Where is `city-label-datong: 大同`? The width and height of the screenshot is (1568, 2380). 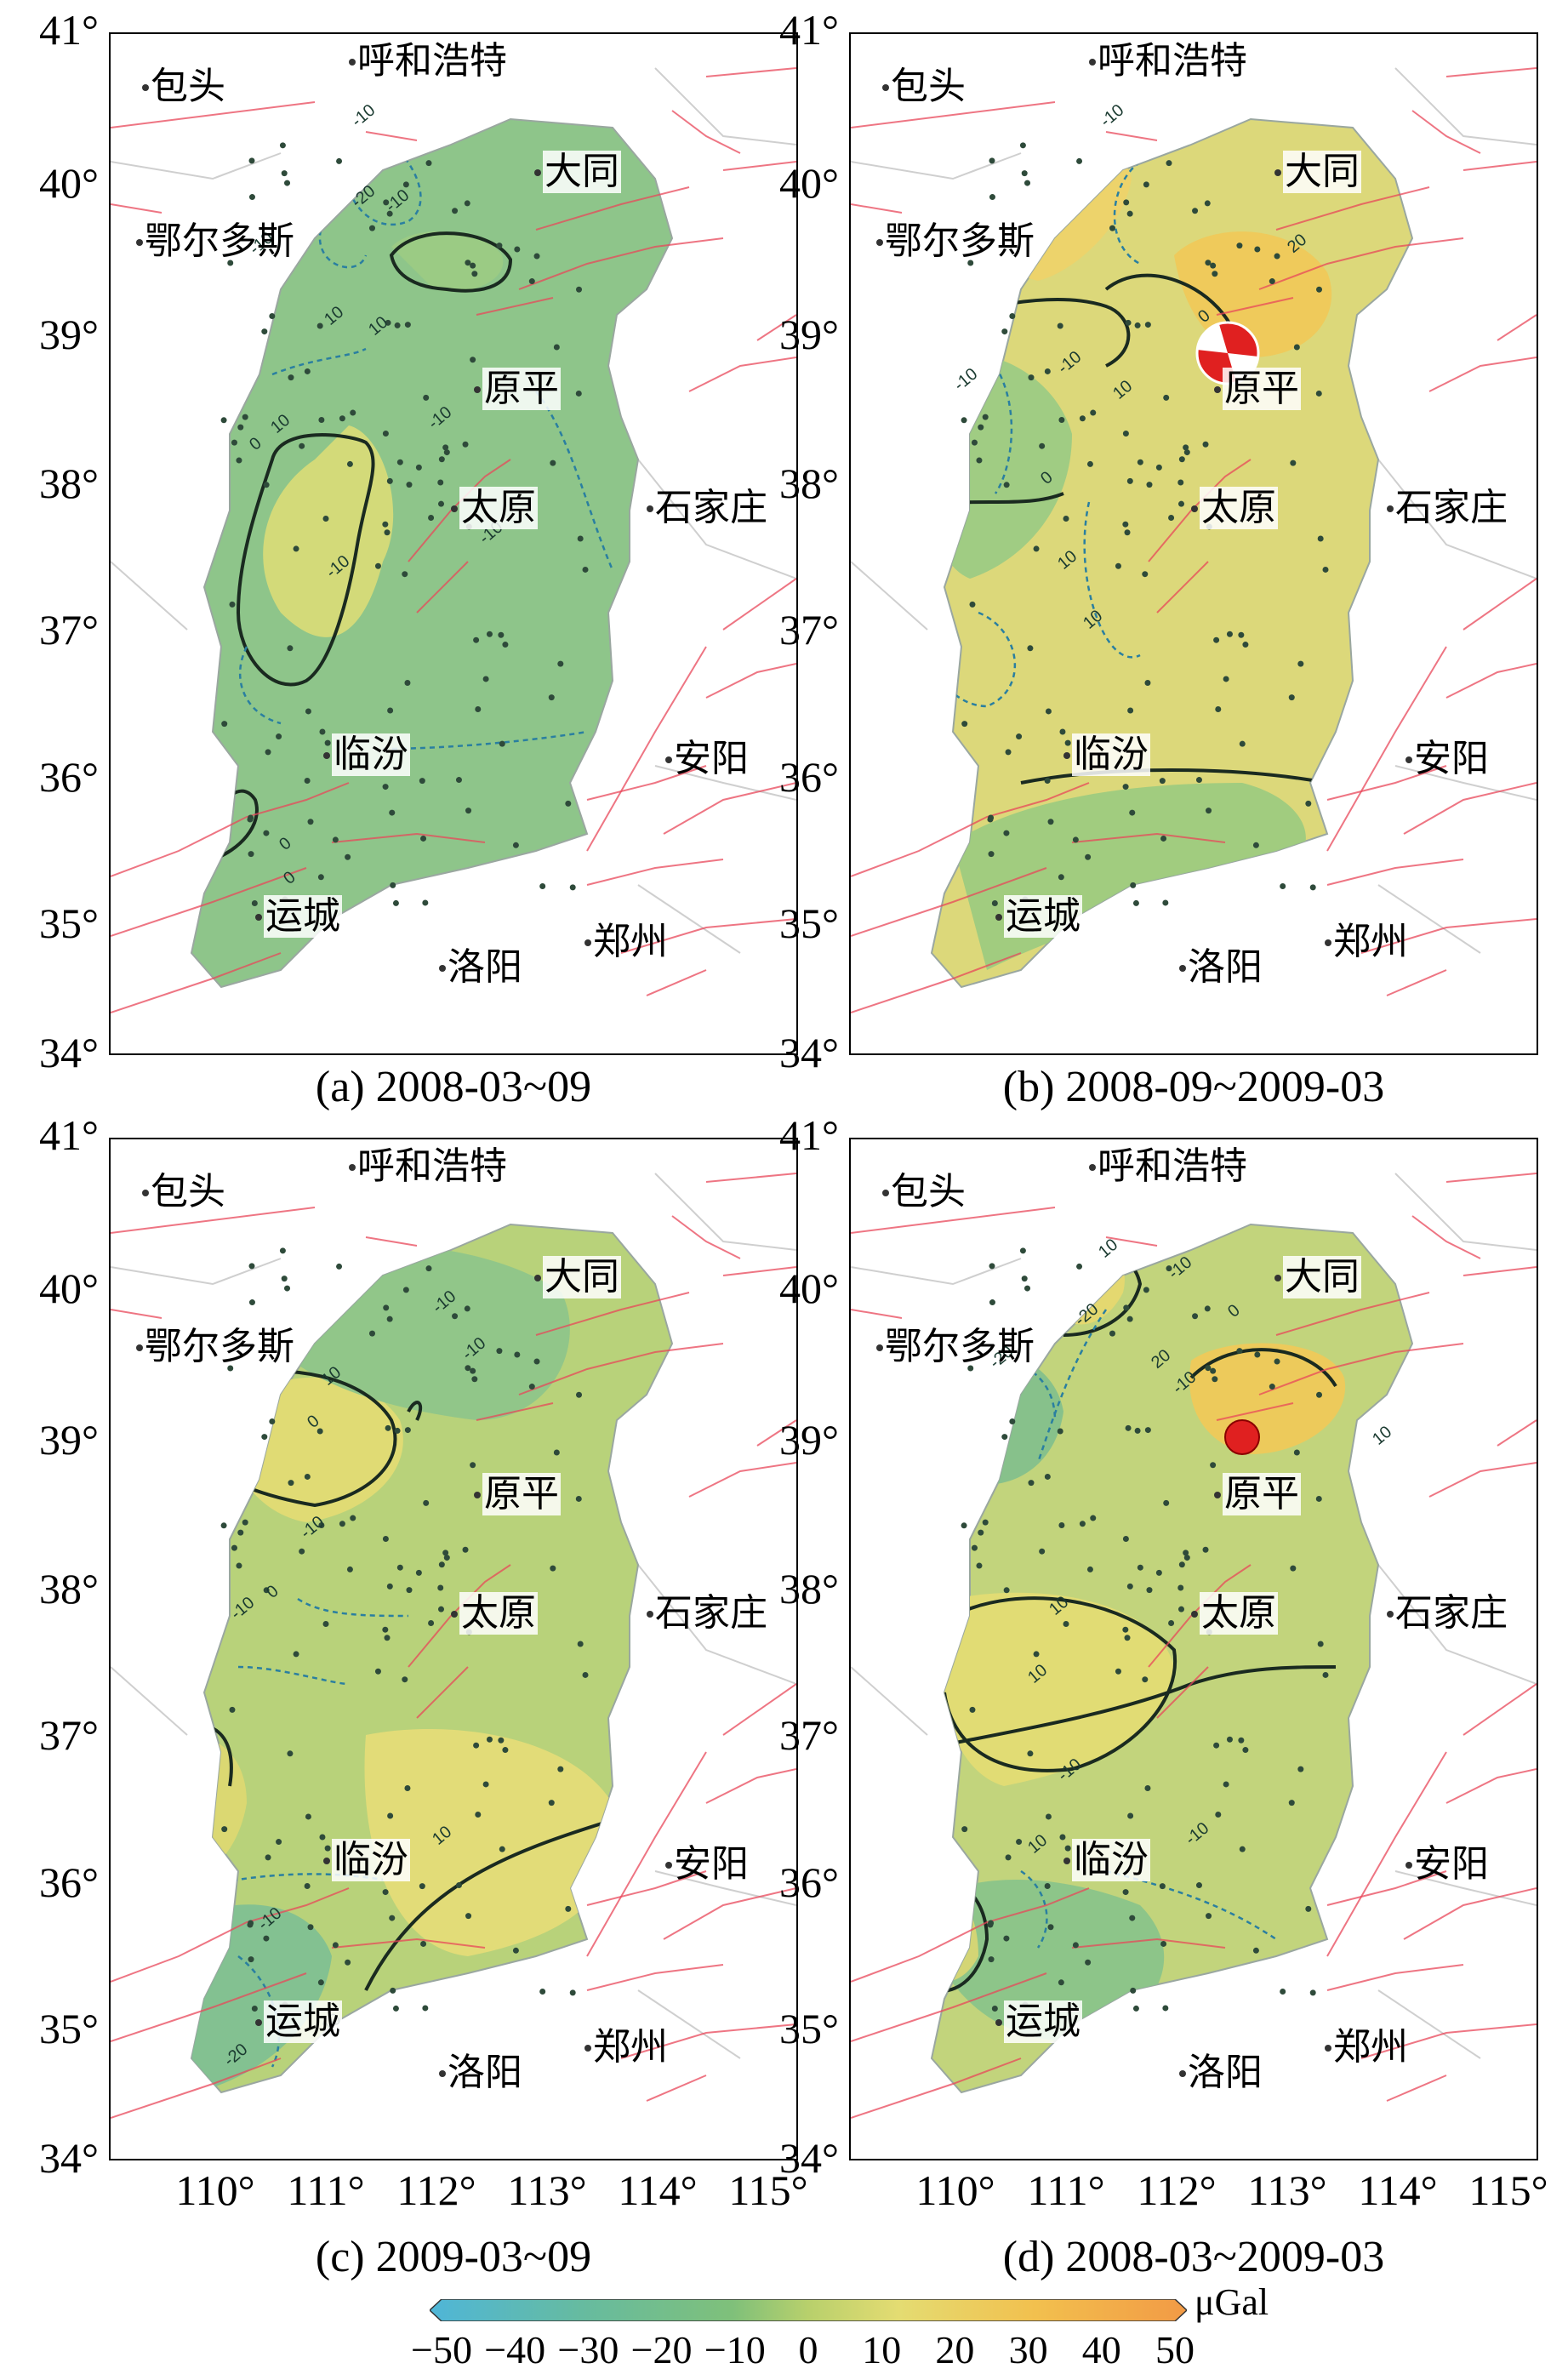 city-label-datong: 大同 is located at coordinates (582, 171).